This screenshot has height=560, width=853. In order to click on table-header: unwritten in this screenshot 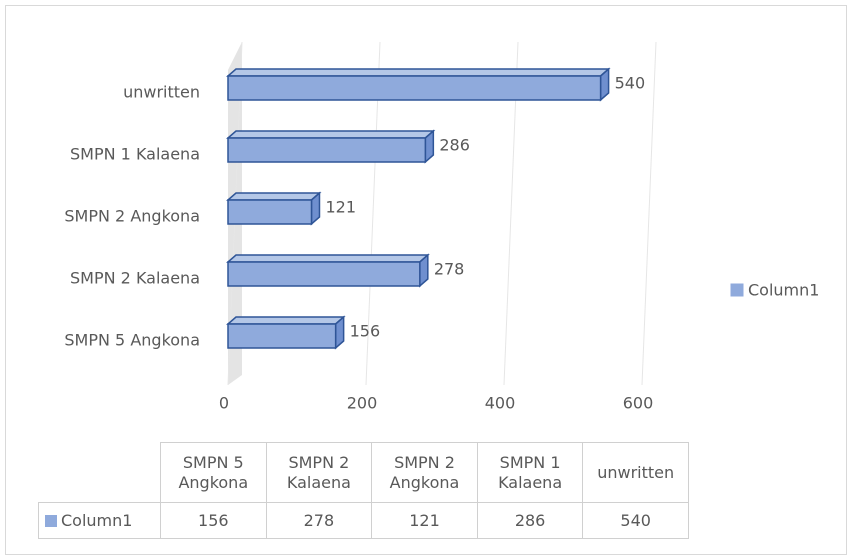, I will do `click(635, 472)`.